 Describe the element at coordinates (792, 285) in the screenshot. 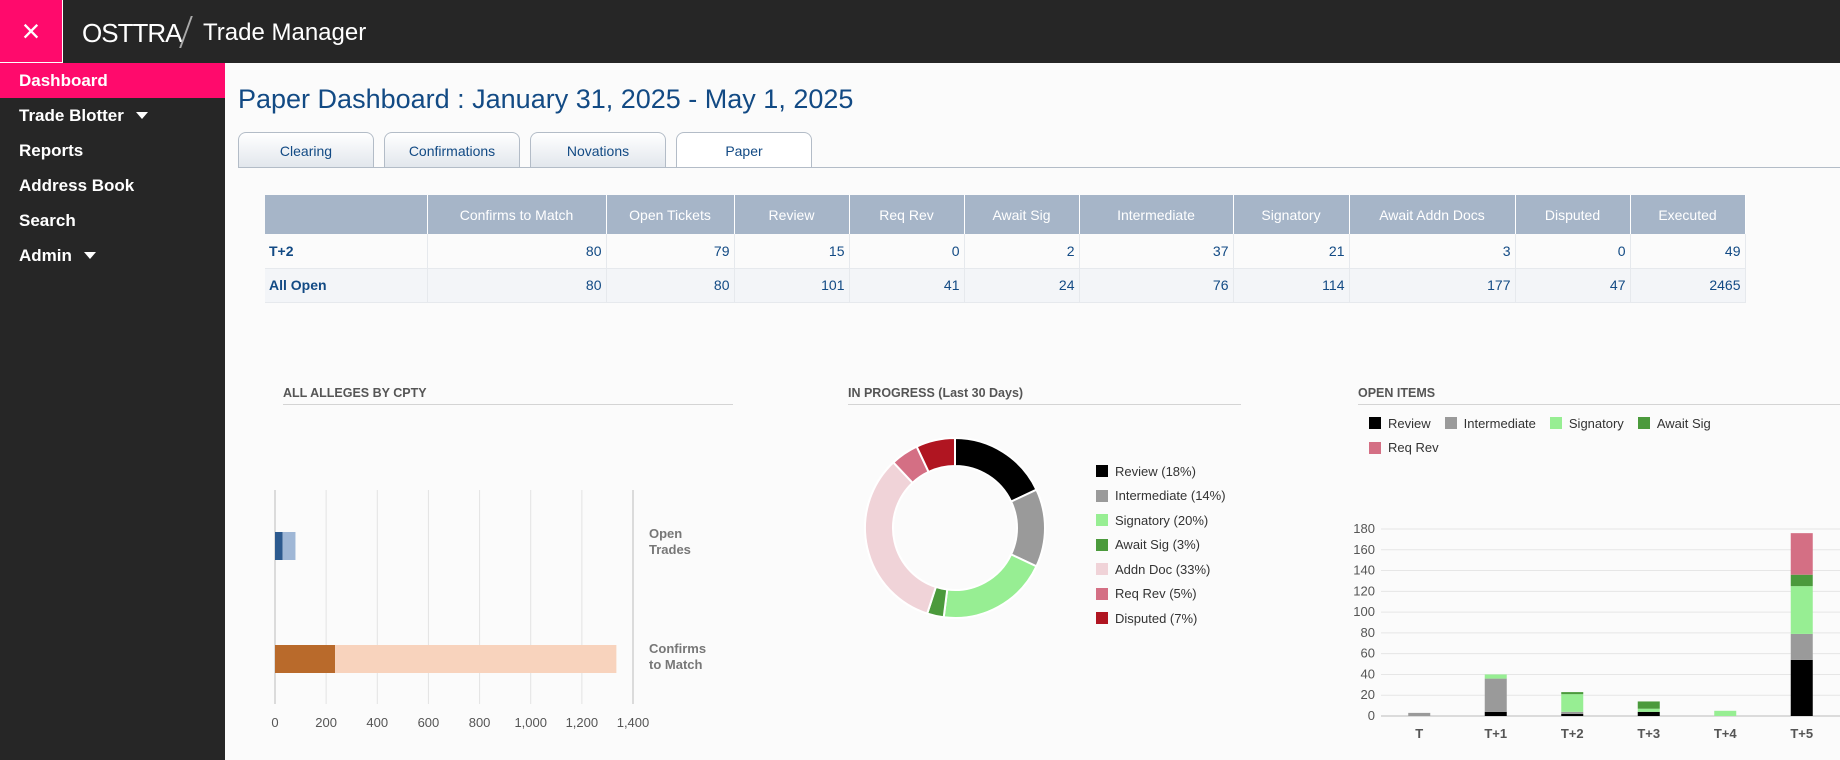

I see `table-cell: 101` at that location.